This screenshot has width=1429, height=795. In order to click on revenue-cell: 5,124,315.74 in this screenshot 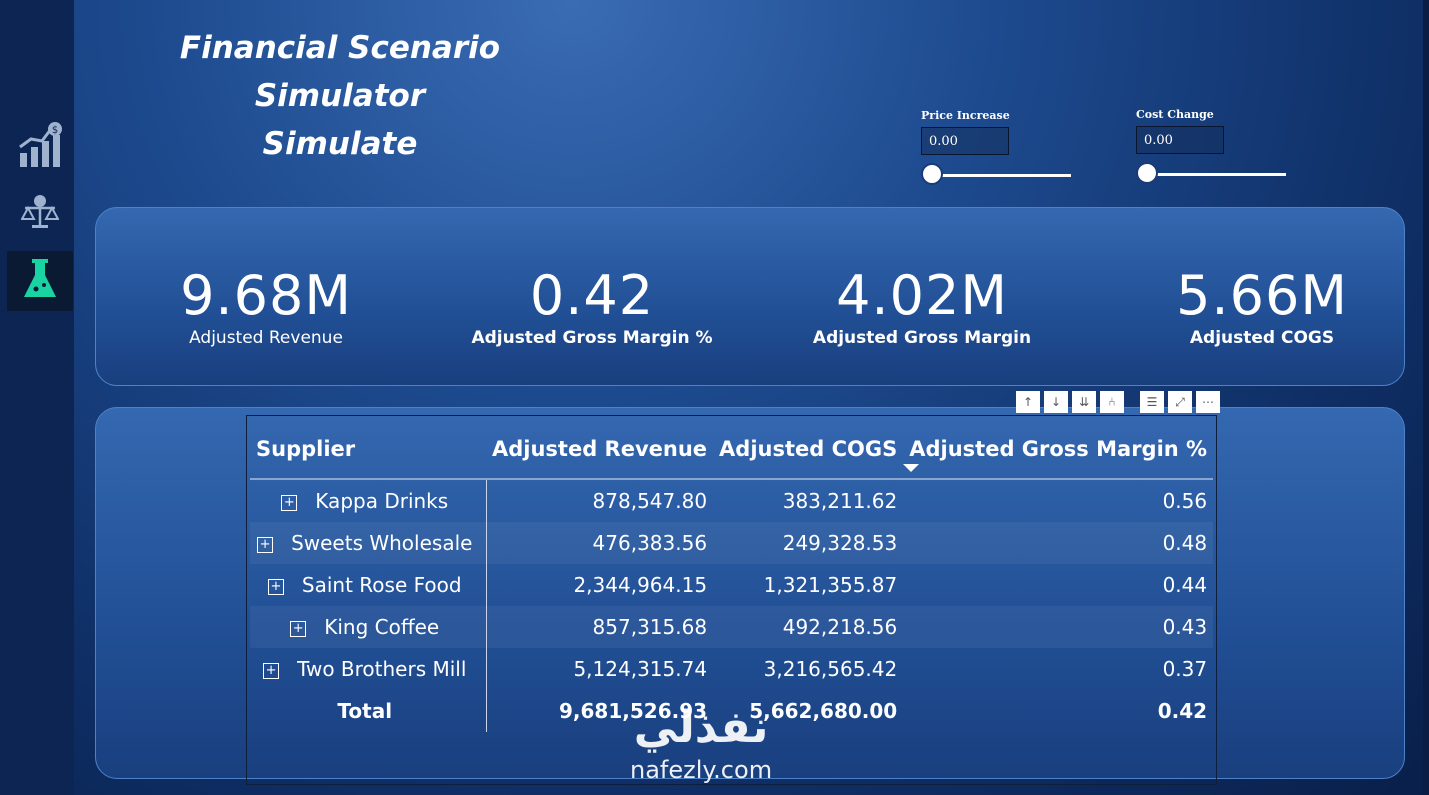, I will do `click(640, 669)`.